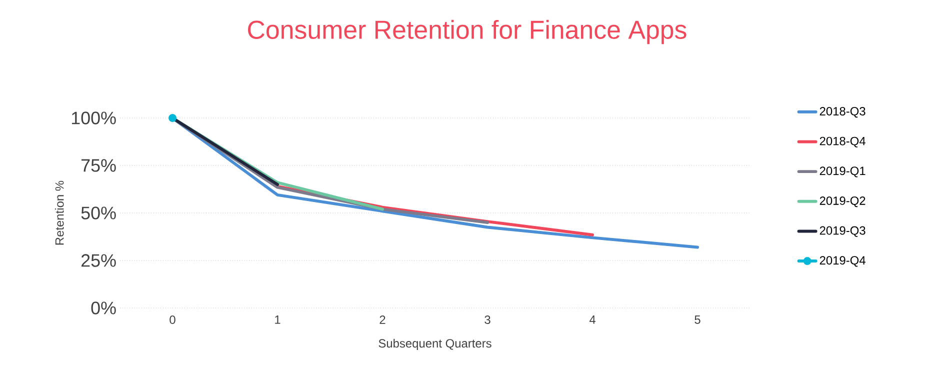 The width and height of the screenshot is (934, 392). What do you see at coordinates (99, 260) in the screenshot?
I see `y-tick-label: 25%` at bounding box center [99, 260].